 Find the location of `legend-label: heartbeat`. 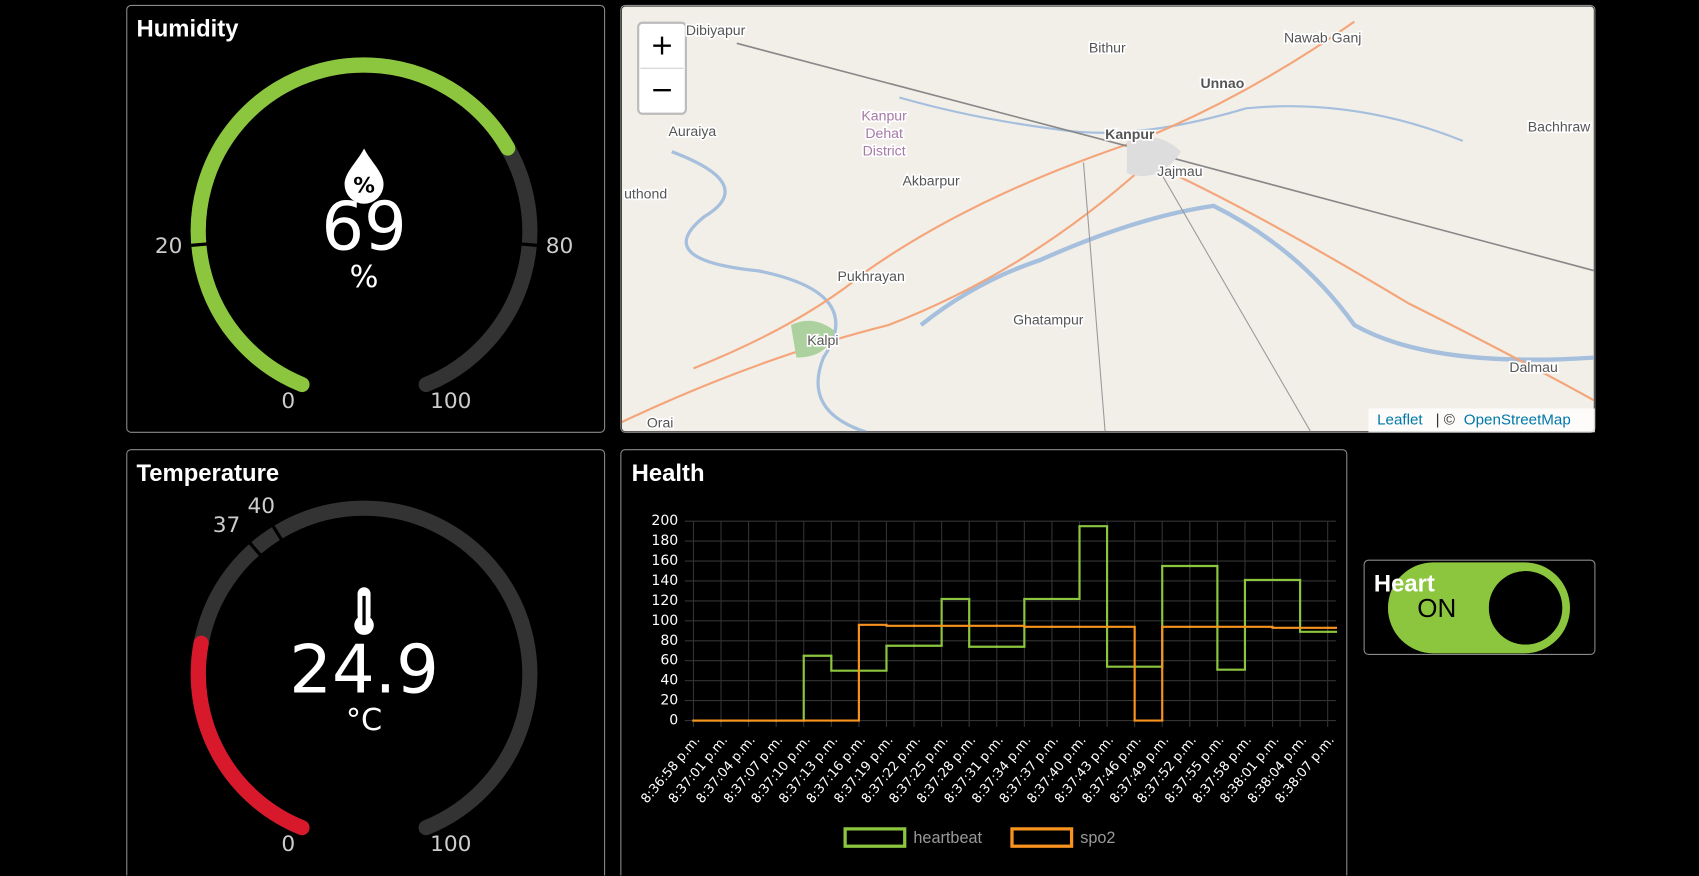

legend-label: heartbeat is located at coordinates (947, 838).